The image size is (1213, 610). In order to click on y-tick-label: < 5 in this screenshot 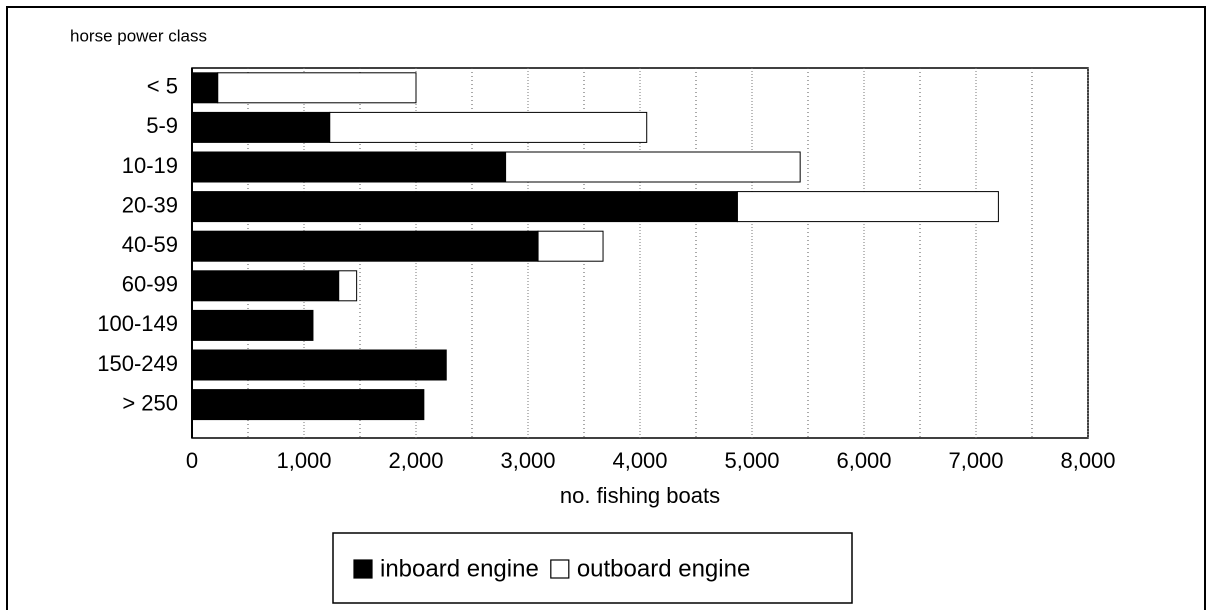, I will do `click(162, 86)`.